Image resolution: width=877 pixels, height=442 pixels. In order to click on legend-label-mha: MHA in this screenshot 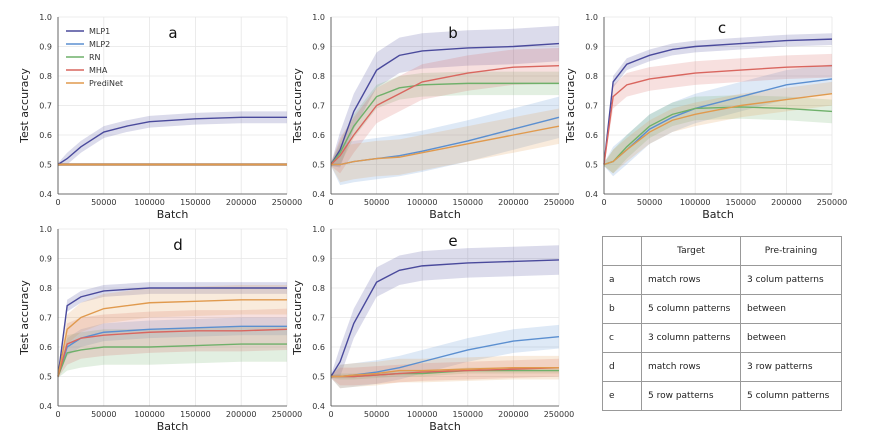, I will do `click(98, 70)`.